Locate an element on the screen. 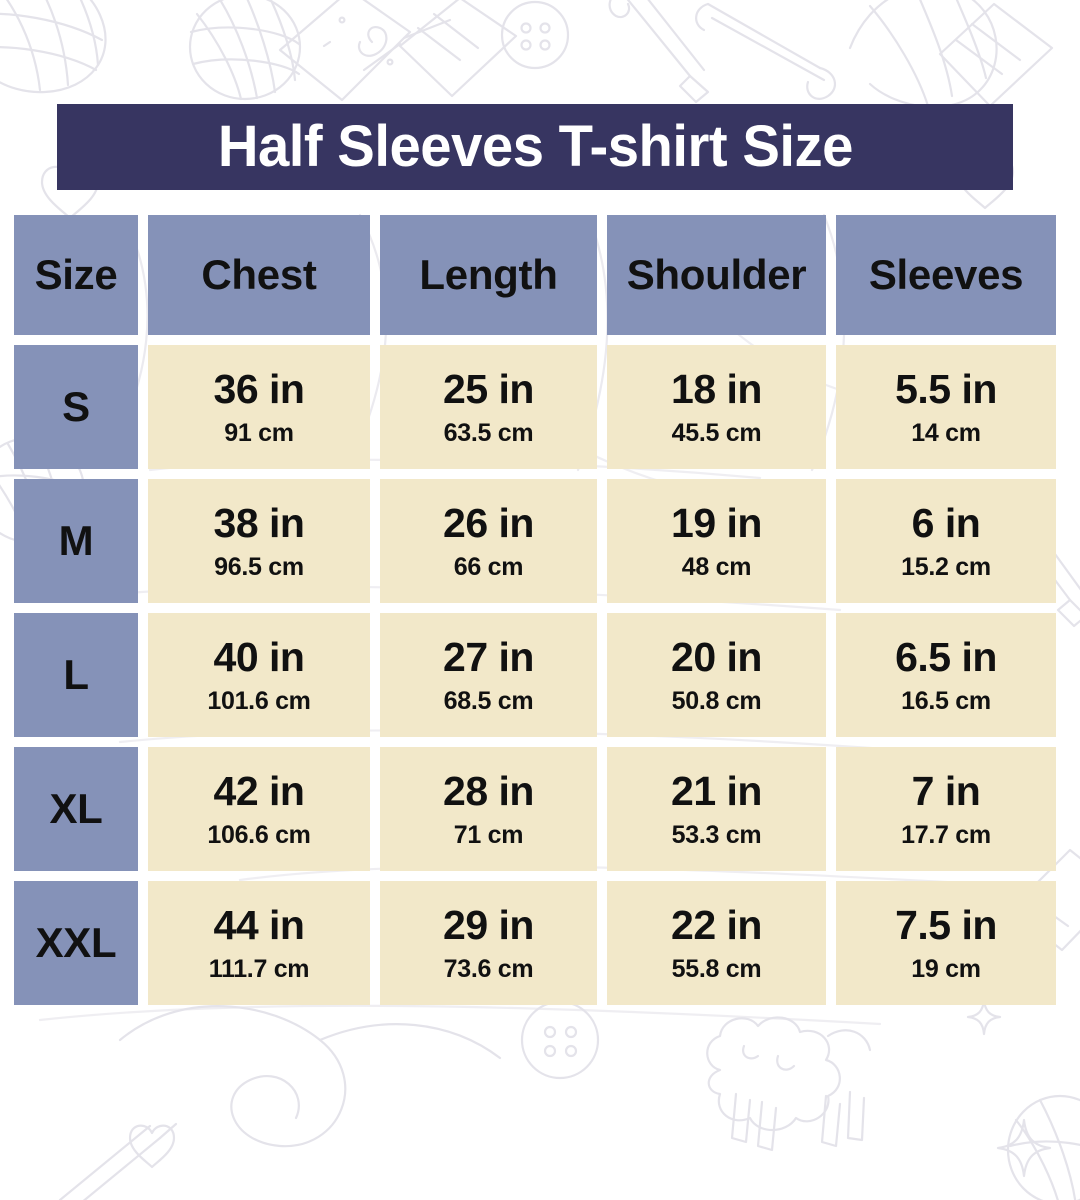  size-label: XL is located at coordinates (76, 808).